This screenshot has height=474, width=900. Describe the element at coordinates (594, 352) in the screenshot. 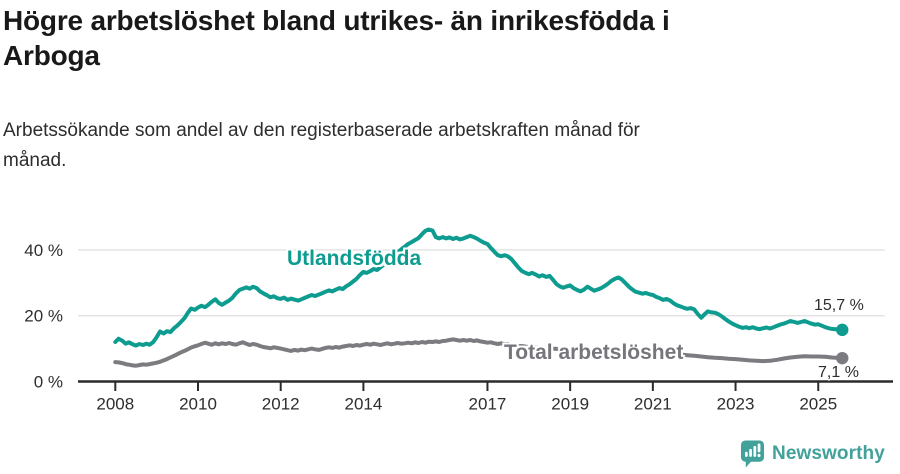

I see `series-label-total-arbetsloshet: Total arbetslöshet` at that location.